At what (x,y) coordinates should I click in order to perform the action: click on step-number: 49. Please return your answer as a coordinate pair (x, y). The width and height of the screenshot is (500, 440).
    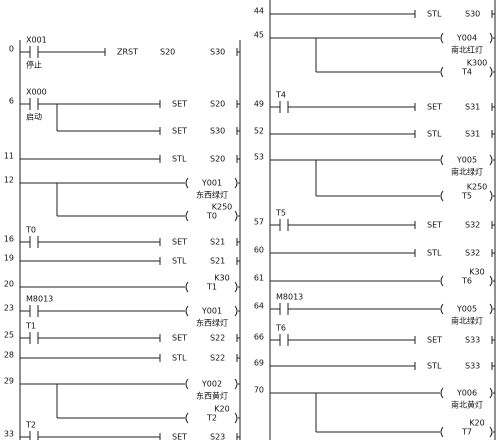
    Looking at the image, I should click on (259, 104).